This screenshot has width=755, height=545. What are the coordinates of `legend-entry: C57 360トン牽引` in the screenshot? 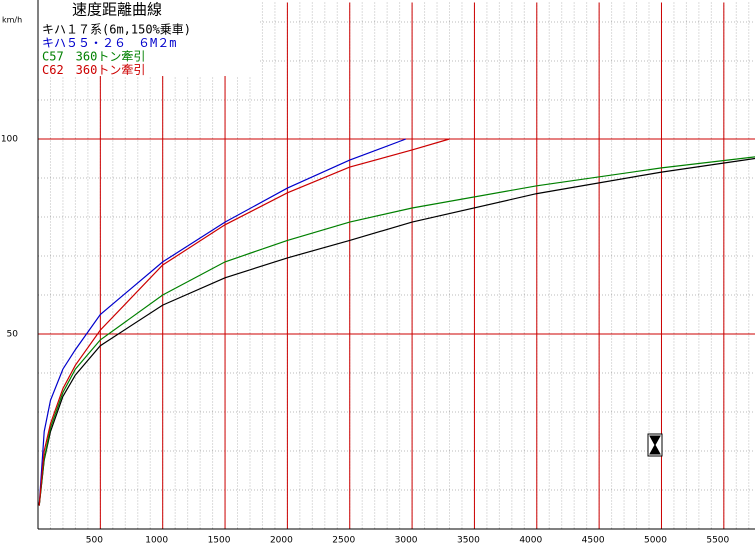 It's located at (93, 56).